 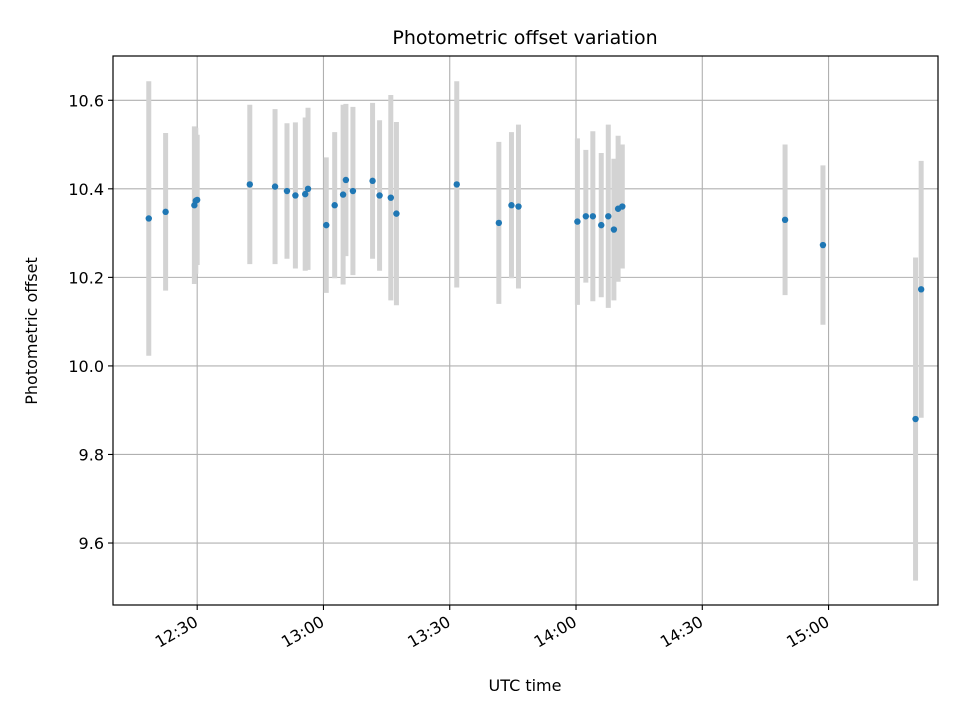 What do you see at coordinates (86, 100) in the screenshot?
I see `y-tick-label: 10.6` at bounding box center [86, 100].